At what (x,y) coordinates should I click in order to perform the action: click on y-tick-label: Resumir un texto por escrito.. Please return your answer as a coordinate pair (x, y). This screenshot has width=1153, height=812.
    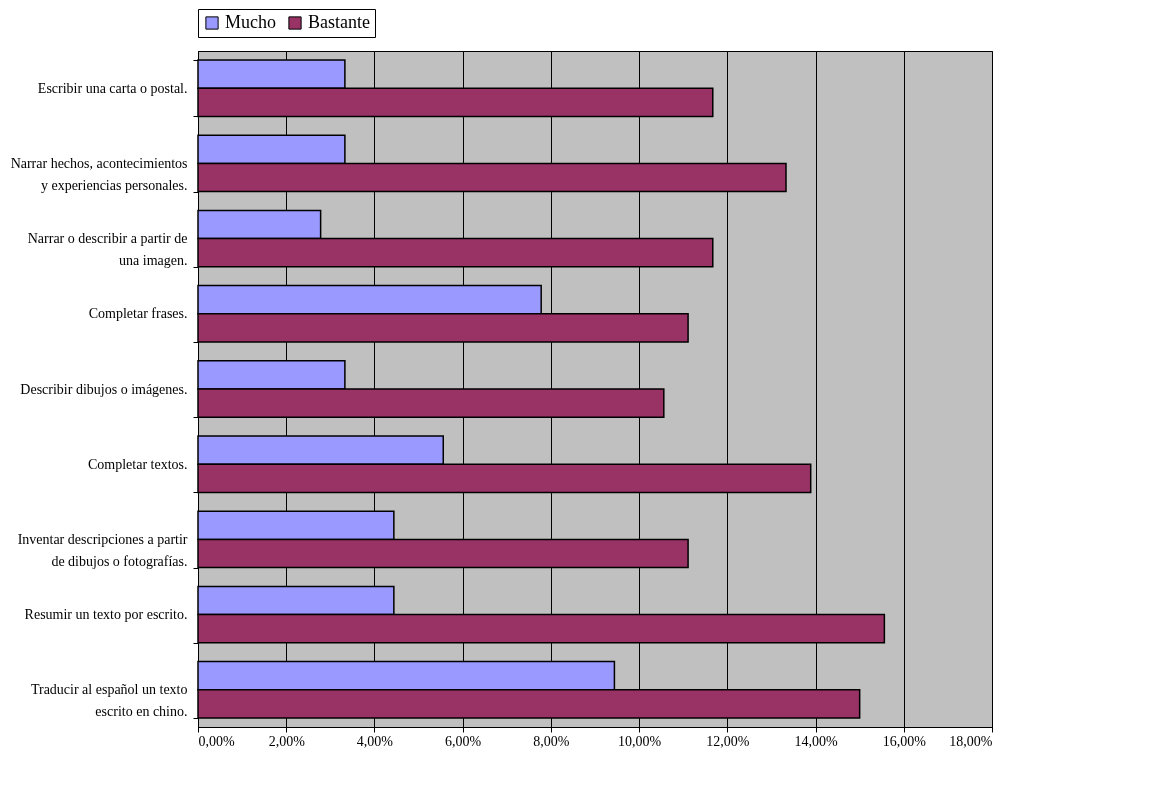
    Looking at the image, I should click on (106, 615).